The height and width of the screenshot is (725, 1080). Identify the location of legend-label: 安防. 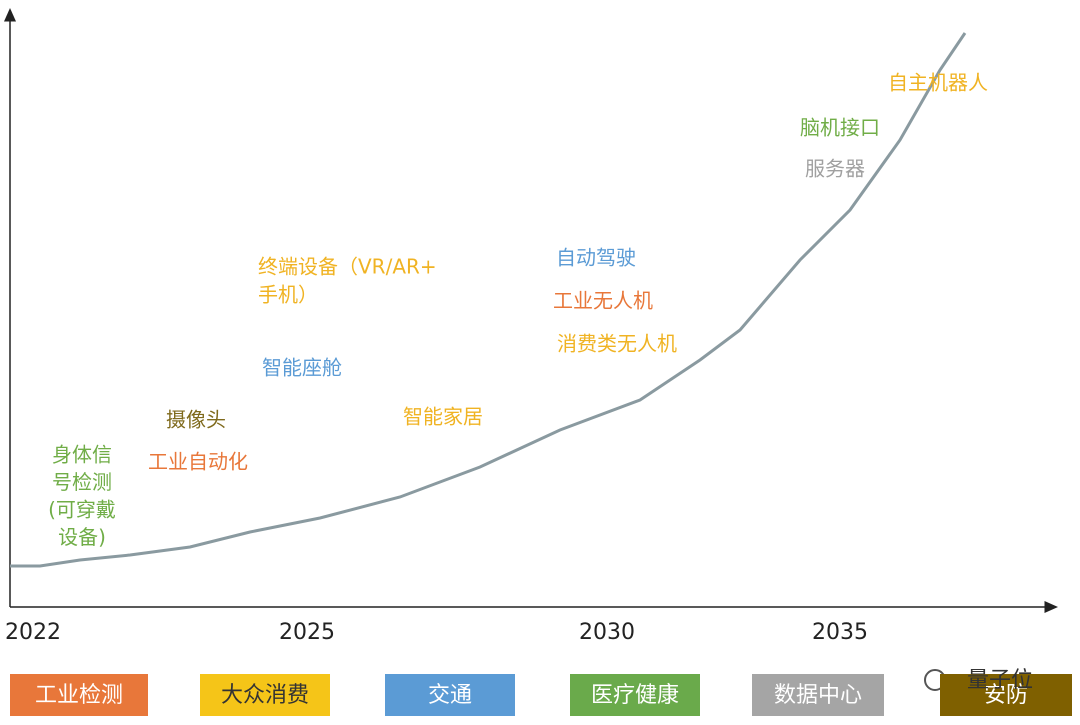
(1006, 695).